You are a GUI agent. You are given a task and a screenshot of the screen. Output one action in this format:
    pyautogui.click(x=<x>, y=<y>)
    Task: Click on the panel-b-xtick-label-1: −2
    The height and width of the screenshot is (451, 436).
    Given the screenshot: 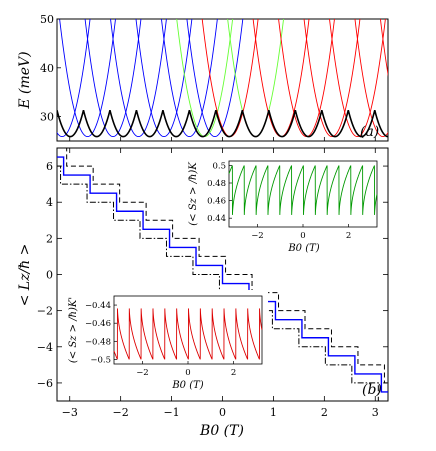 What is the action you would take?
    pyautogui.click(x=121, y=412)
    